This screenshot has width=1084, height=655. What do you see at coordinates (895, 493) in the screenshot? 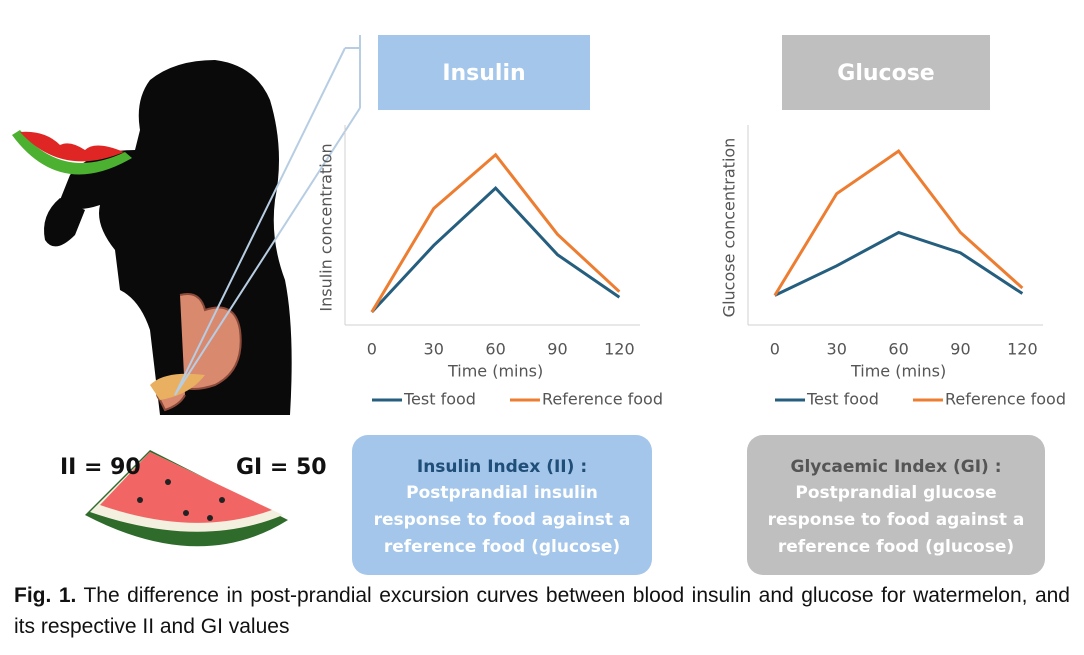
I see `box-line: Postprandial glucose` at bounding box center [895, 493].